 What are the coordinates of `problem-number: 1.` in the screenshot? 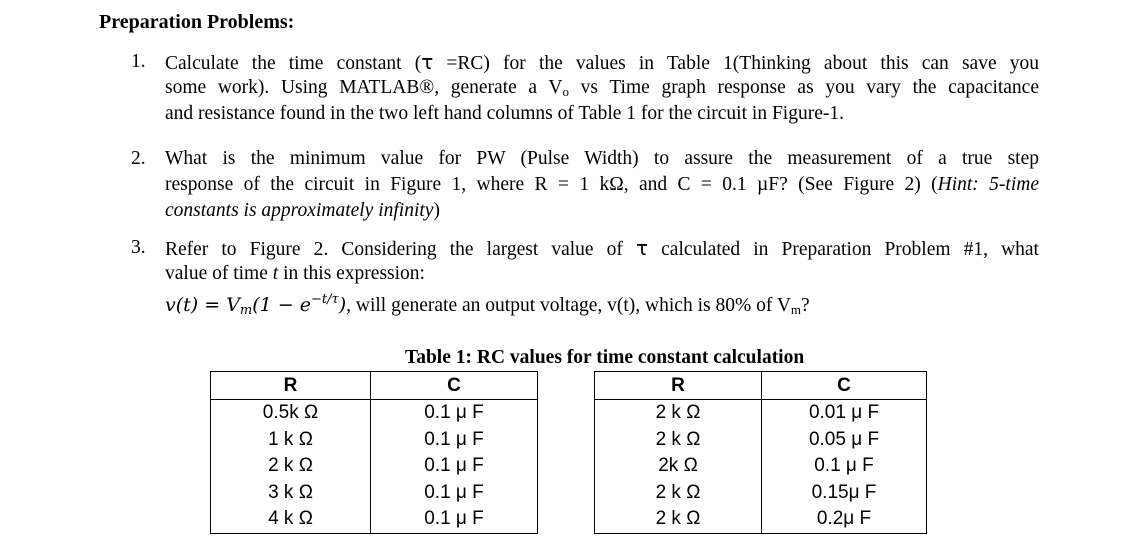 It's located at (138, 61).